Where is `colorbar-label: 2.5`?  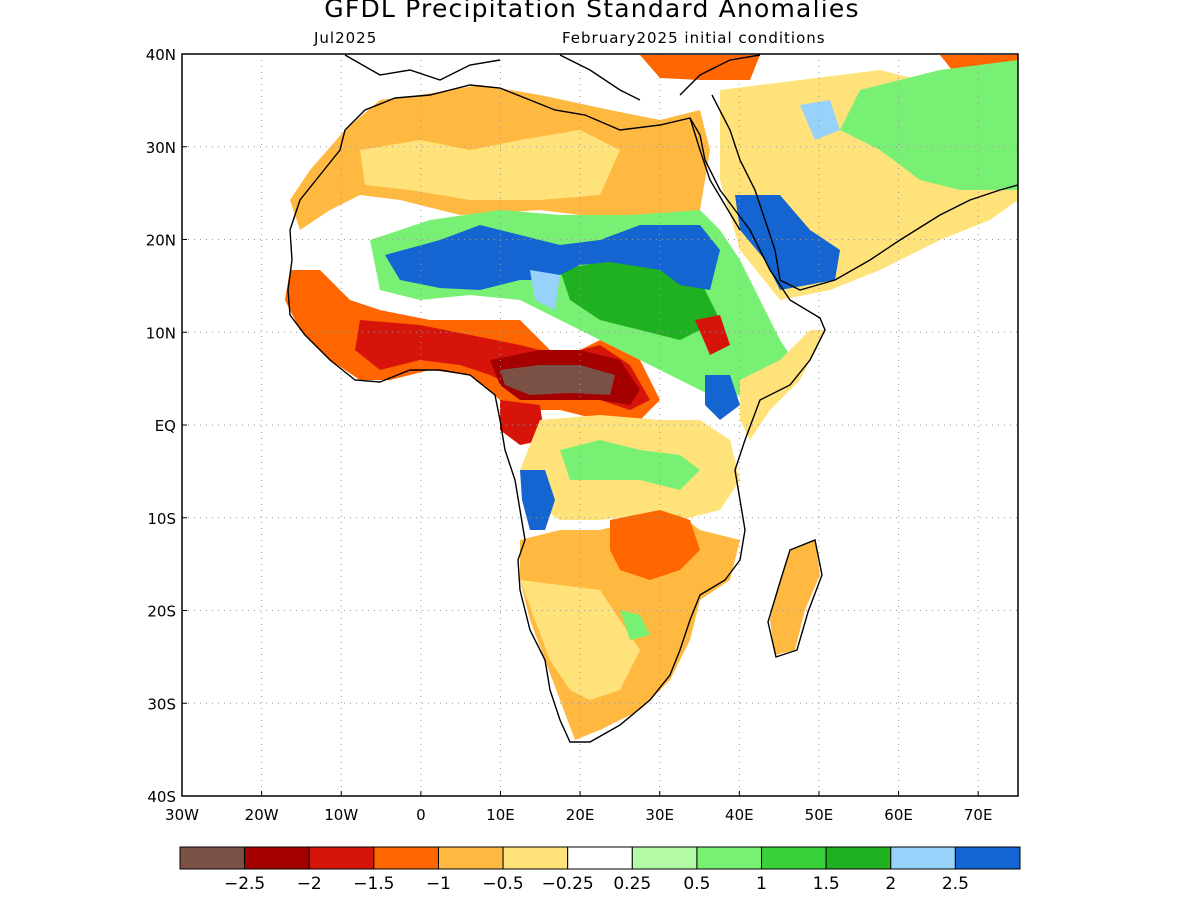
colorbar-label: 2.5 is located at coordinates (955, 884).